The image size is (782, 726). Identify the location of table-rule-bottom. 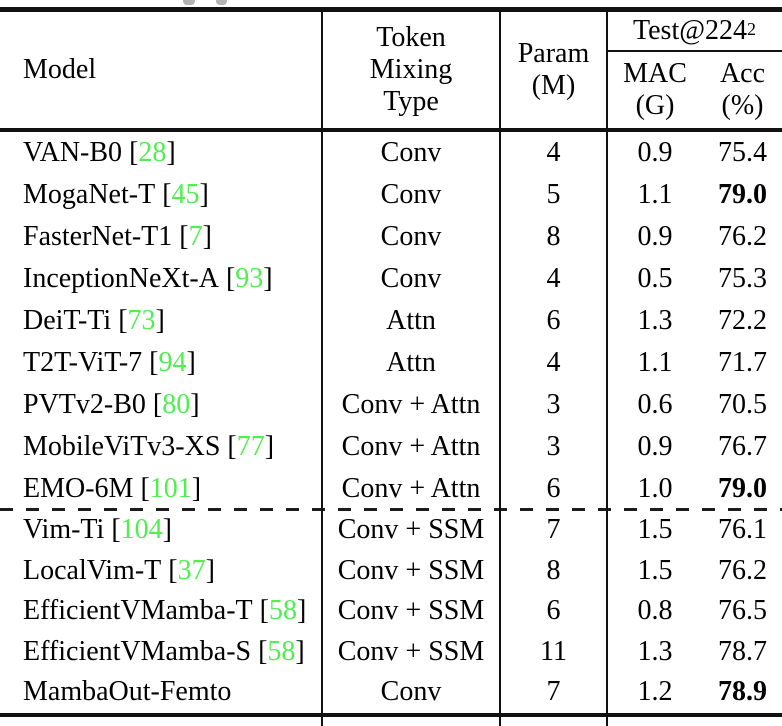
(391, 715).